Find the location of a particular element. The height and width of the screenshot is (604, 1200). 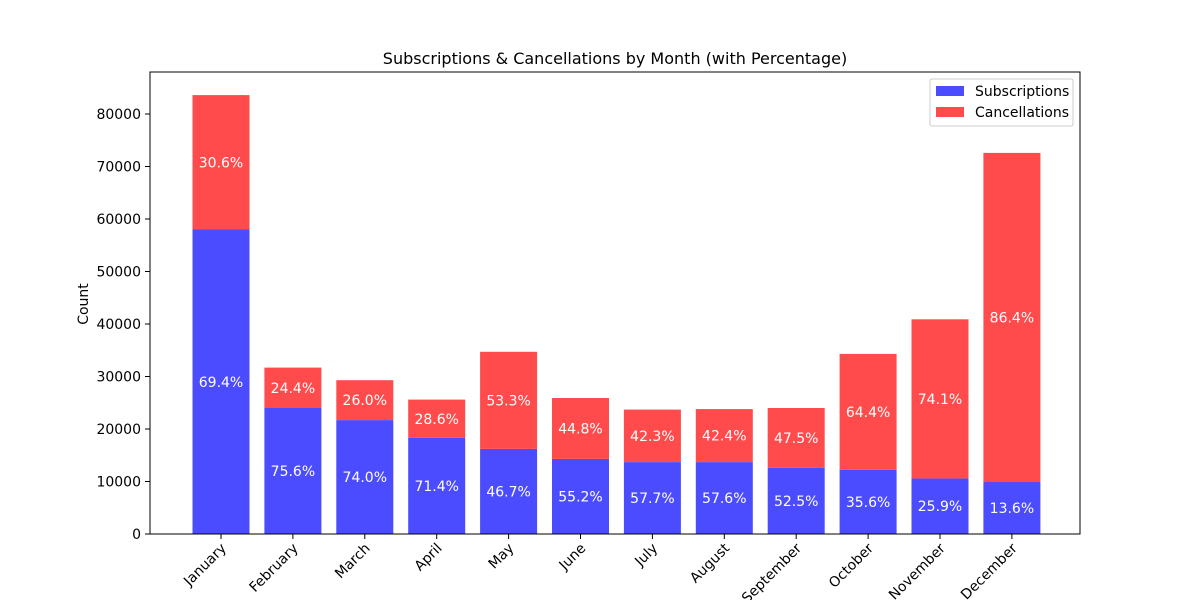

y-tick-label: 20000 is located at coordinates (118, 430).